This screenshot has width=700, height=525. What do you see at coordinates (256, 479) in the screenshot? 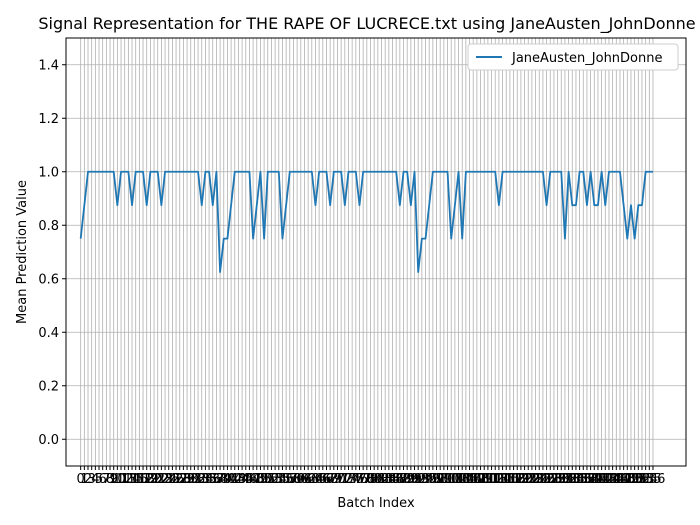
I see `x-tick-label: 48` at bounding box center [256, 479].